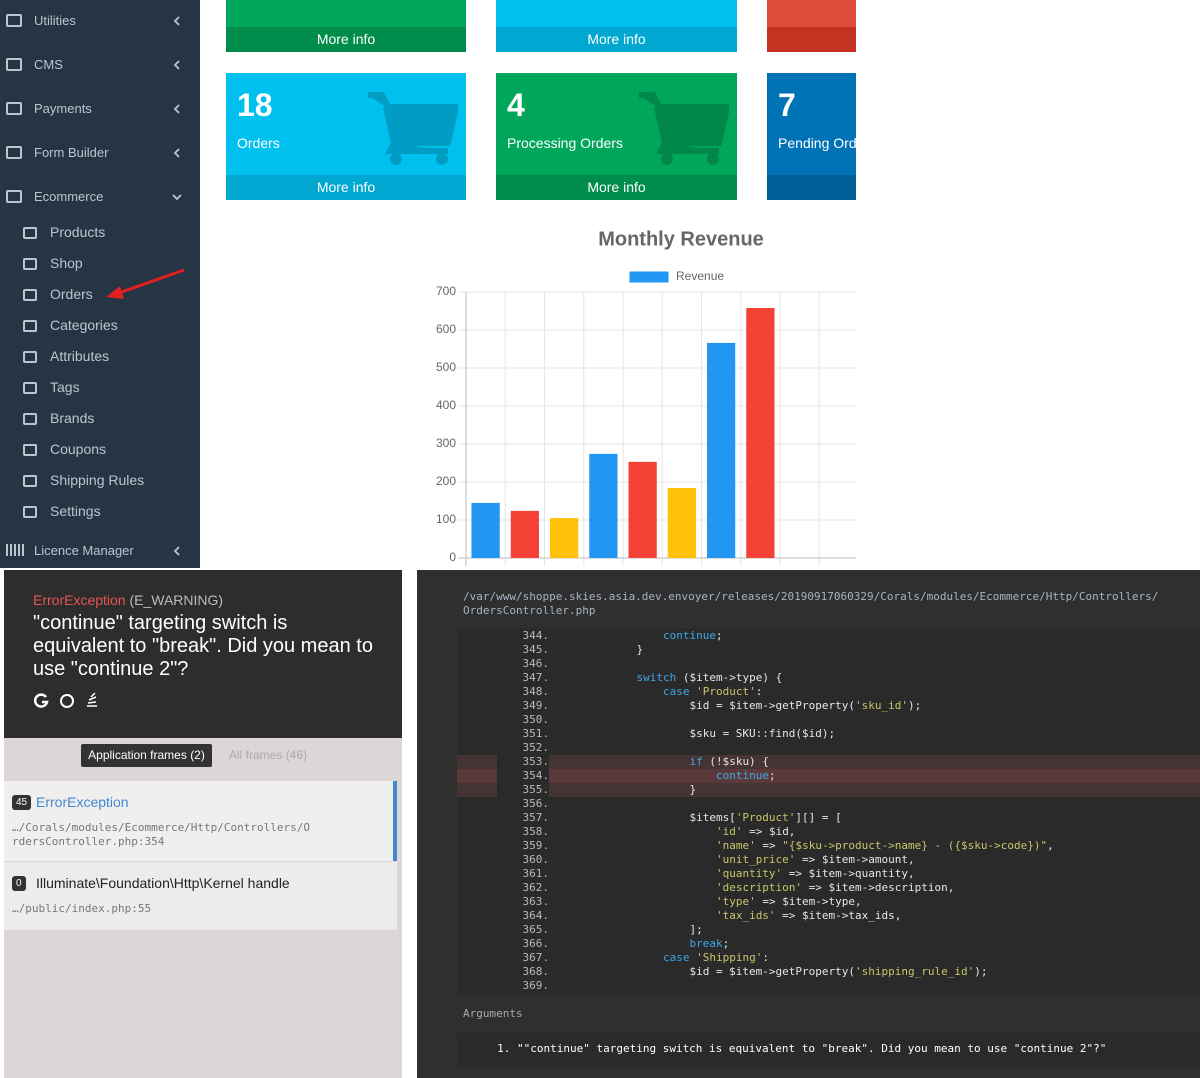  I want to click on line-number: 346., so click(523, 664).